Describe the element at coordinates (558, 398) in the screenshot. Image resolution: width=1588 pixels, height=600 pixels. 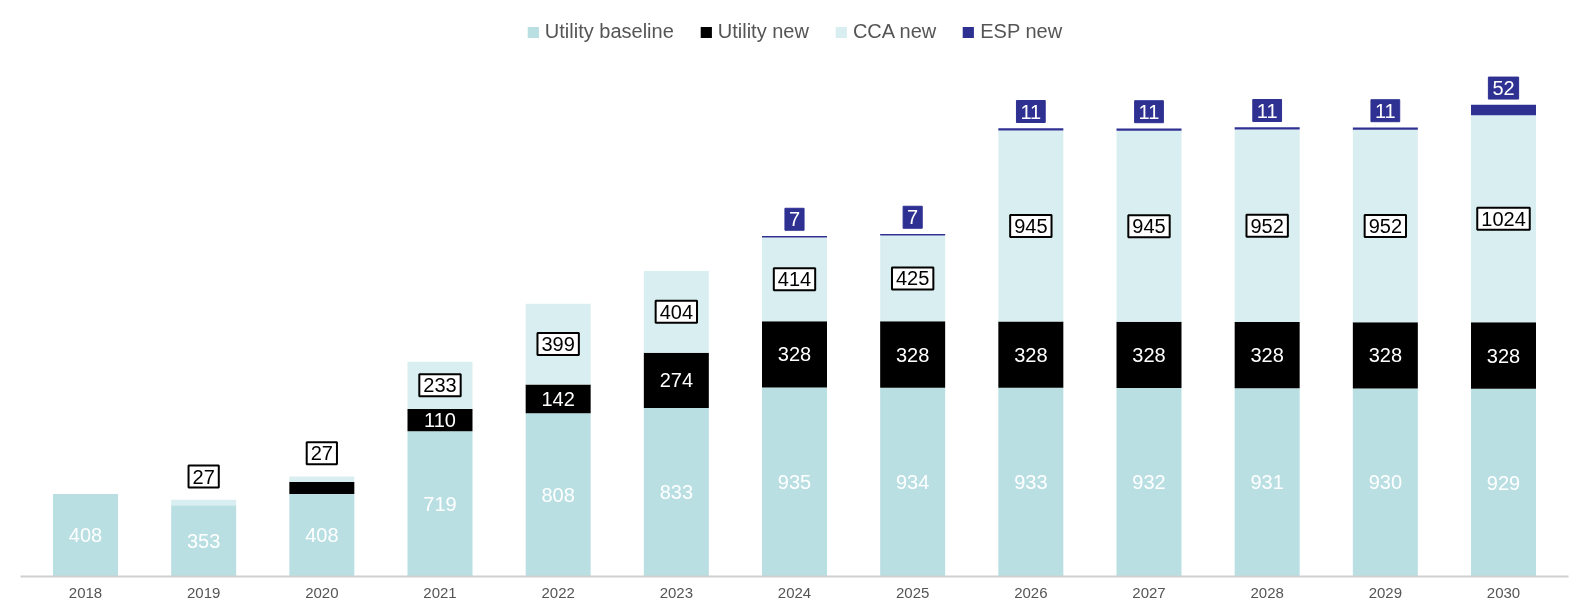
I see `data-label: 142` at that location.